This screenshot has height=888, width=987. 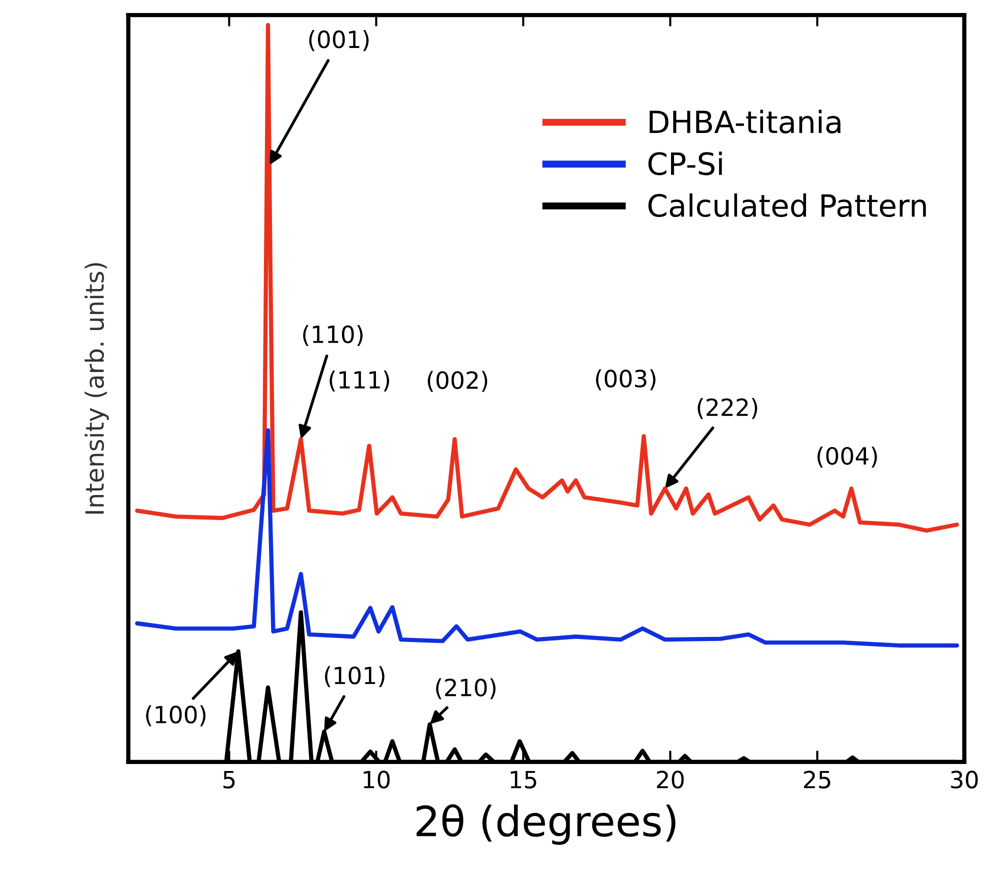 What do you see at coordinates (817, 779) in the screenshot?
I see `x-tick-label: 25` at bounding box center [817, 779].